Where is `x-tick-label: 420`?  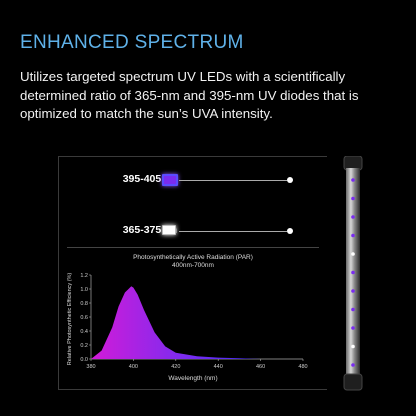
x-tick-label: 420 is located at coordinates (175, 367).